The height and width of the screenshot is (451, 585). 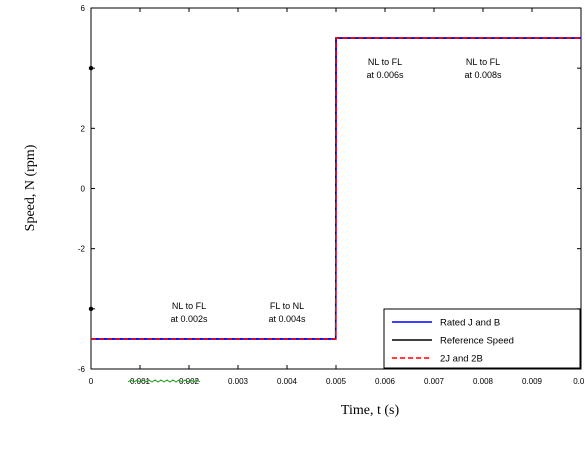 What do you see at coordinates (30, 187) in the screenshot?
I see `y-axis-label: Speed, N (rpm)` at bounding box center [30, 187].